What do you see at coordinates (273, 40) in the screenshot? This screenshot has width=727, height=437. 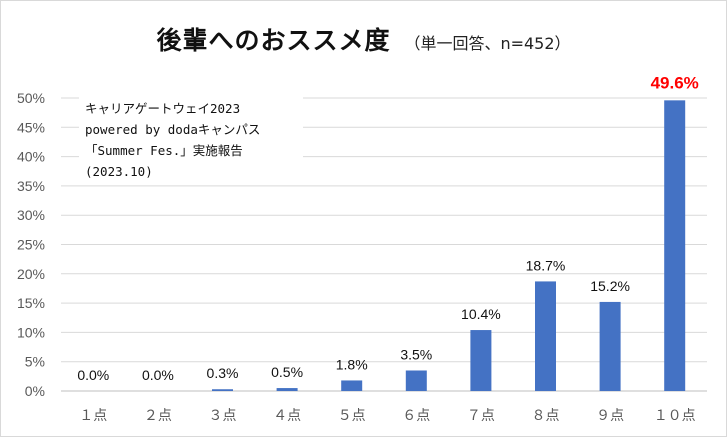 I see `chart-title-main: 後輩へのおススメ度` at bounding box center [273, 40].